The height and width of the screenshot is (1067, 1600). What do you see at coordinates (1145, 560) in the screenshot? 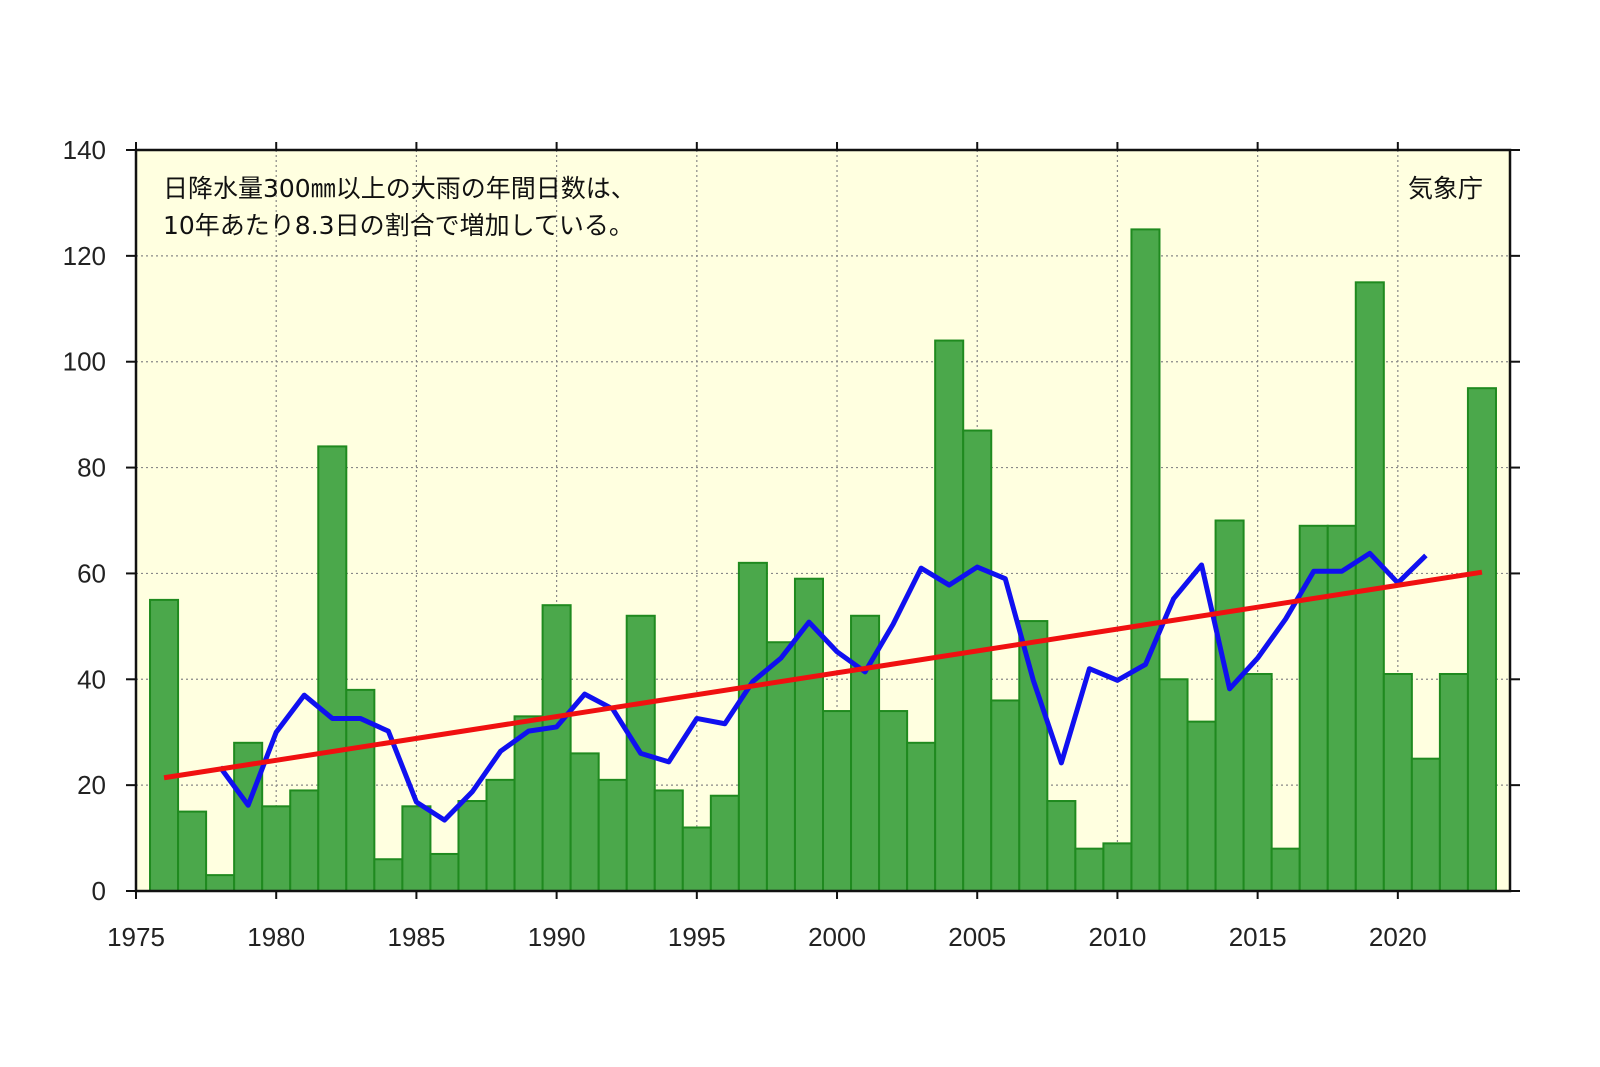
I see `bar-2011` at bounding box center [1145, 560].